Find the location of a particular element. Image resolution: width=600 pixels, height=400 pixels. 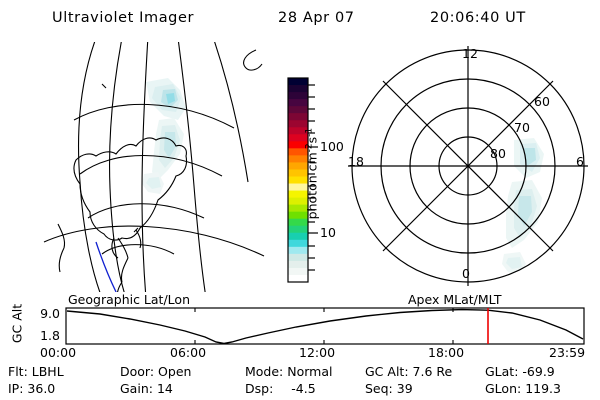

status-door: Door: Open is located at coordinates (155, 371).